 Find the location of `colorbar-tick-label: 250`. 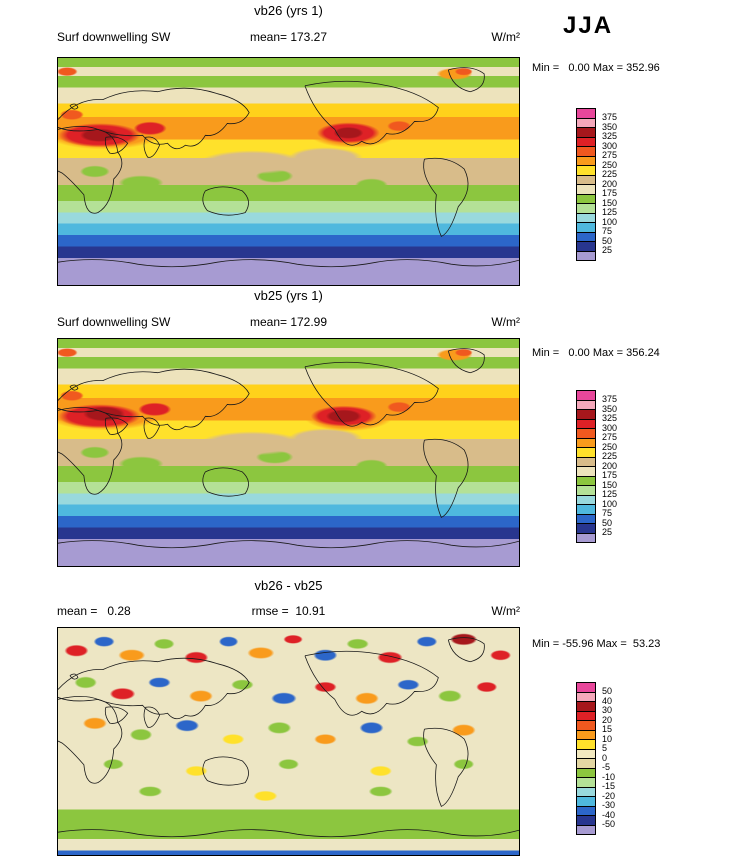

colorbar-tick-label: 250 is located at coordinates (610, 446).